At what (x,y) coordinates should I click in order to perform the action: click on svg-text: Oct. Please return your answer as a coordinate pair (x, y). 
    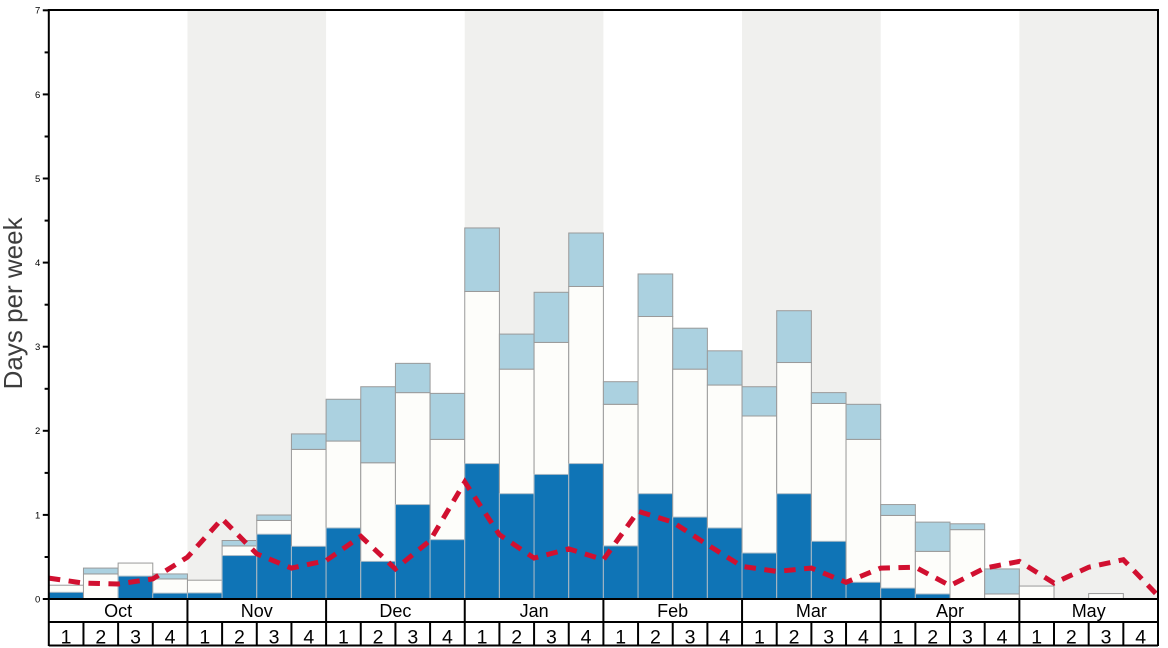
    Looking at the image, I should click on (118, 611).